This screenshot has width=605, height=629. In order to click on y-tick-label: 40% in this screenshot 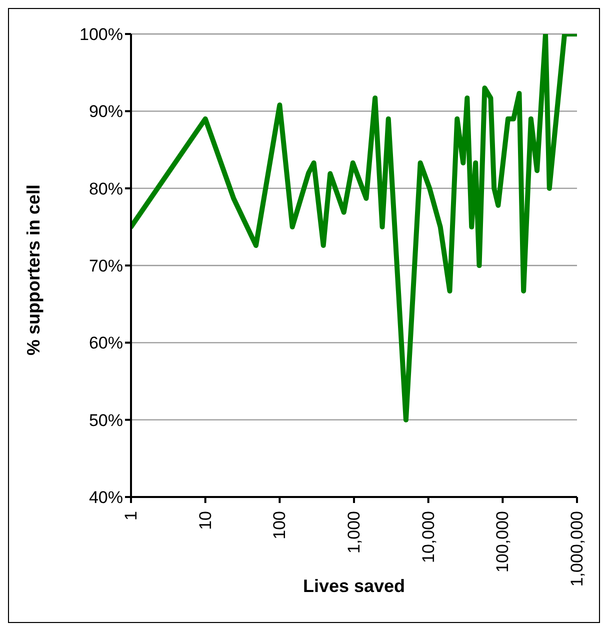, I will do `click(105, 498)`.